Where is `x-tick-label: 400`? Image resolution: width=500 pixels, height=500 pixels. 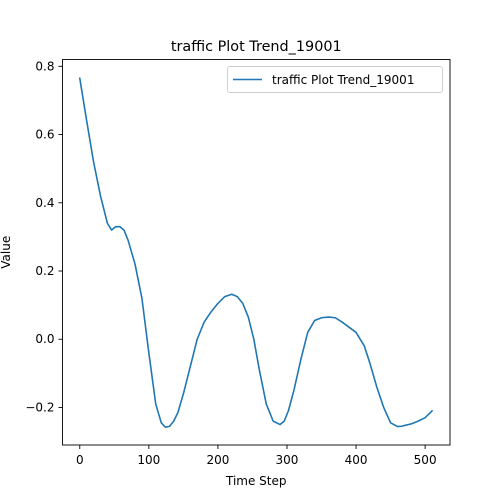 x-tick-label: 400 is located at coordinates (356, 460).